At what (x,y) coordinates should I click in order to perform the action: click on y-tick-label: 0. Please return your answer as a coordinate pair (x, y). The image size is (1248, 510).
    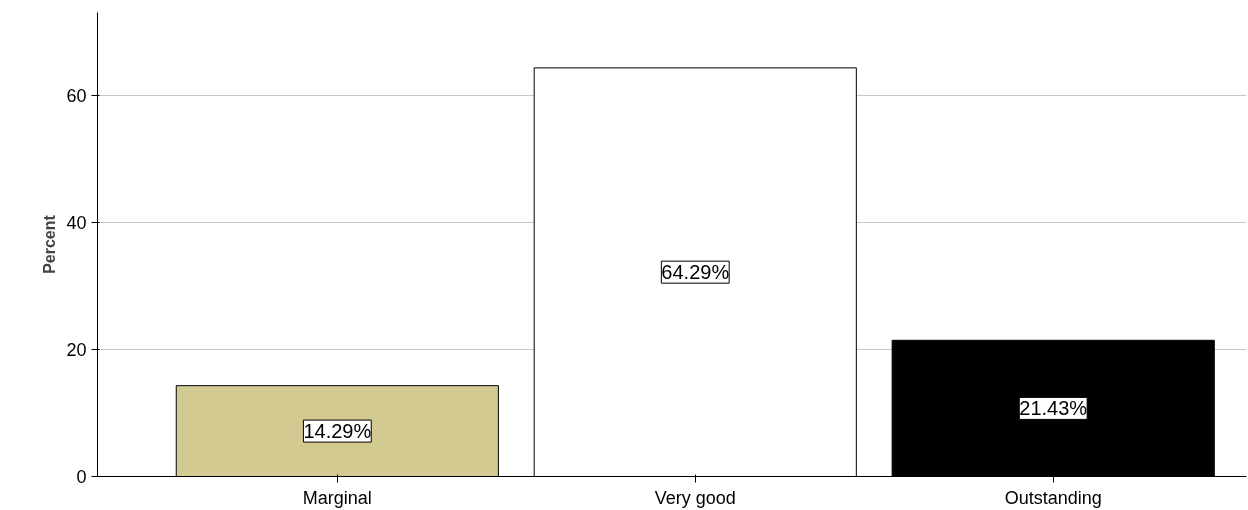
    Looking at the image, I should click on (81, 477).